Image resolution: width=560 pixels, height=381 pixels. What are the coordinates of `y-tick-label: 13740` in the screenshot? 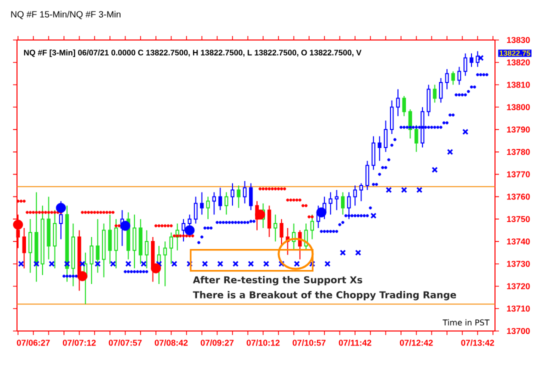 It's located at (518, 241).